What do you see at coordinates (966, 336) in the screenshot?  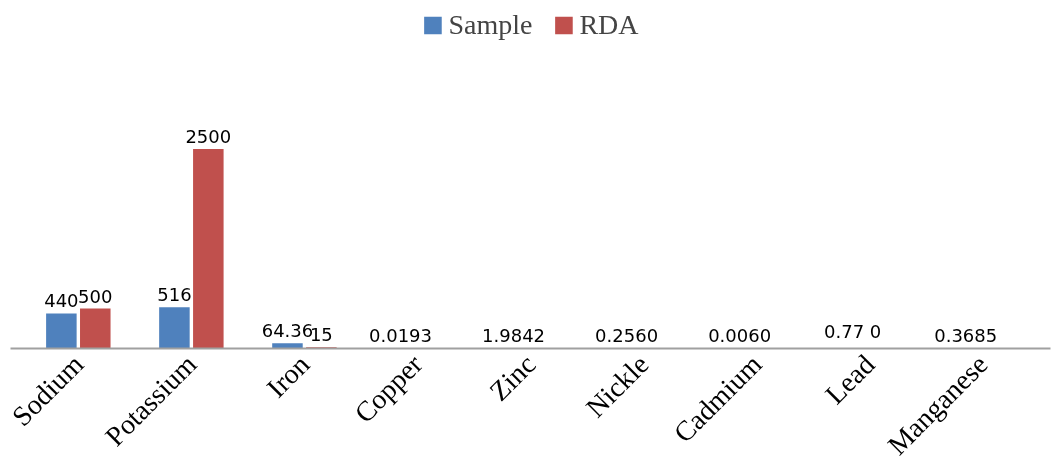 I see `data-label: 0.3685` at bounding box center [966, 336].